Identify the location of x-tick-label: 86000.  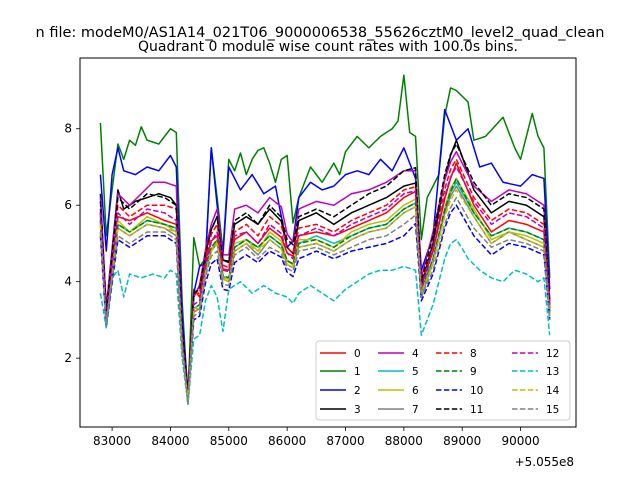
(287, 441).